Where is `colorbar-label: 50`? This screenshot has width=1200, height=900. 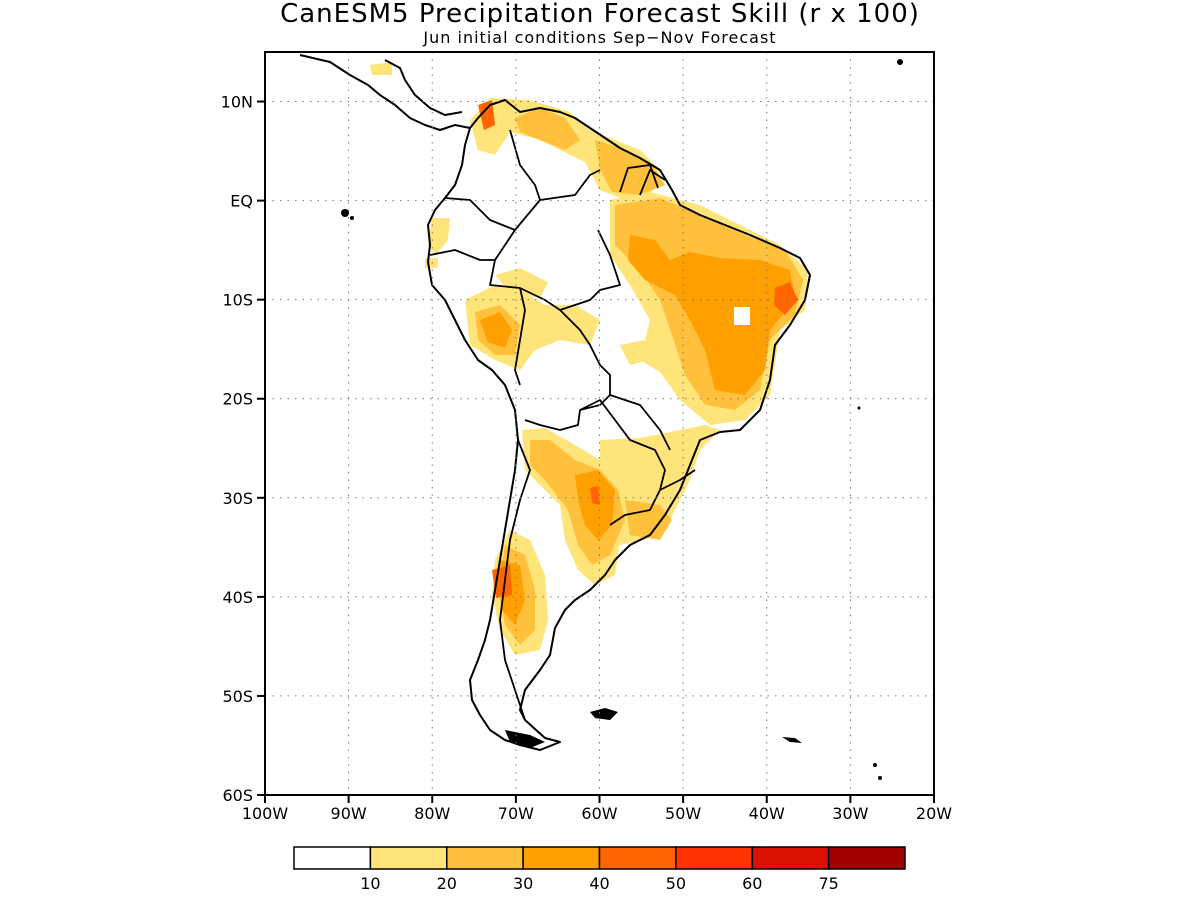 colorbar-label: 50 is located at coordinates (676, 883).